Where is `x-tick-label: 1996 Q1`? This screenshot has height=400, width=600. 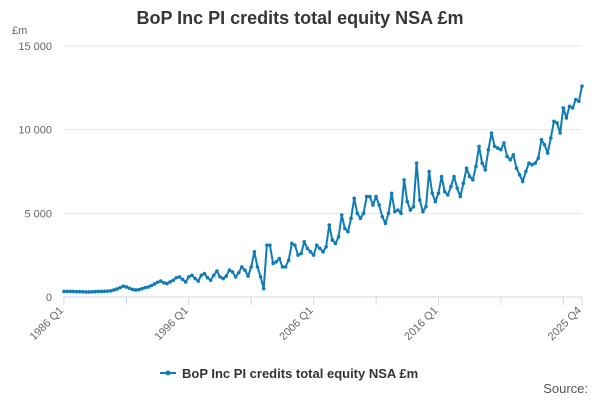 x-tick-label: 1996 Q1 is located at coordinates (172, 324).